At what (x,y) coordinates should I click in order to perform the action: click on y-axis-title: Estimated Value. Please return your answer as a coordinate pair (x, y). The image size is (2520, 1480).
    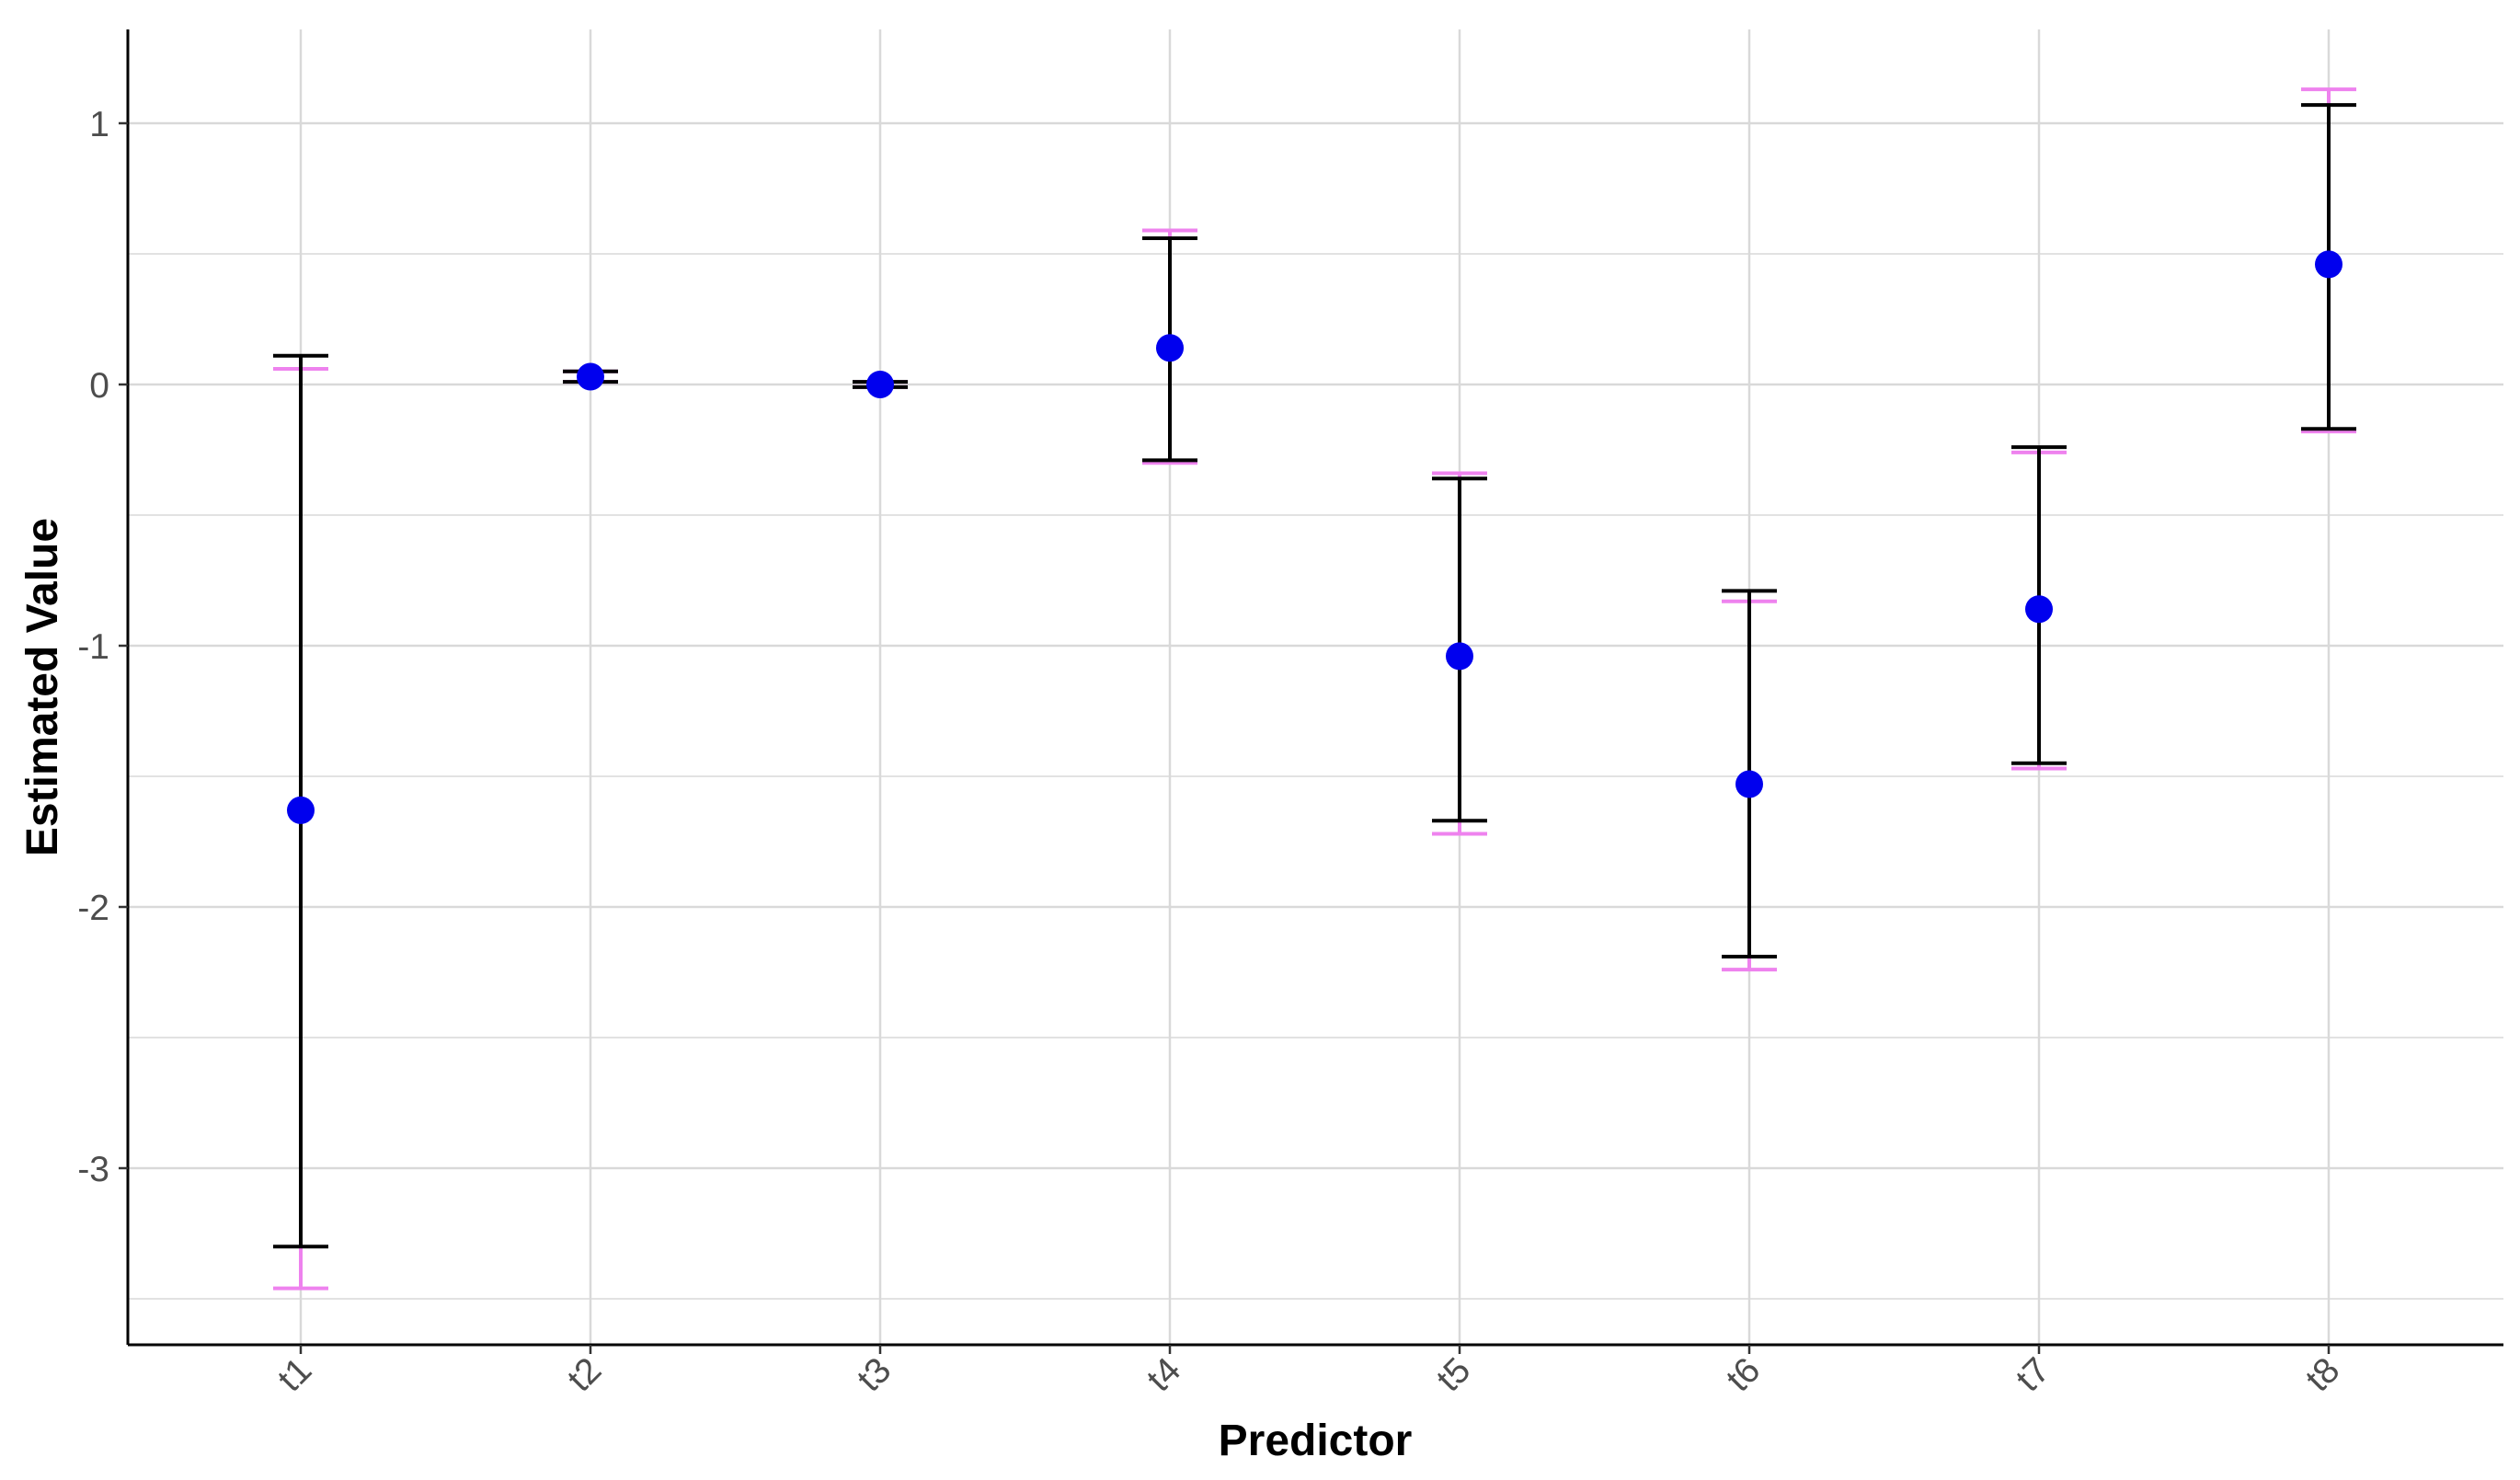
    Looking at the image, I should click on (42, 687).